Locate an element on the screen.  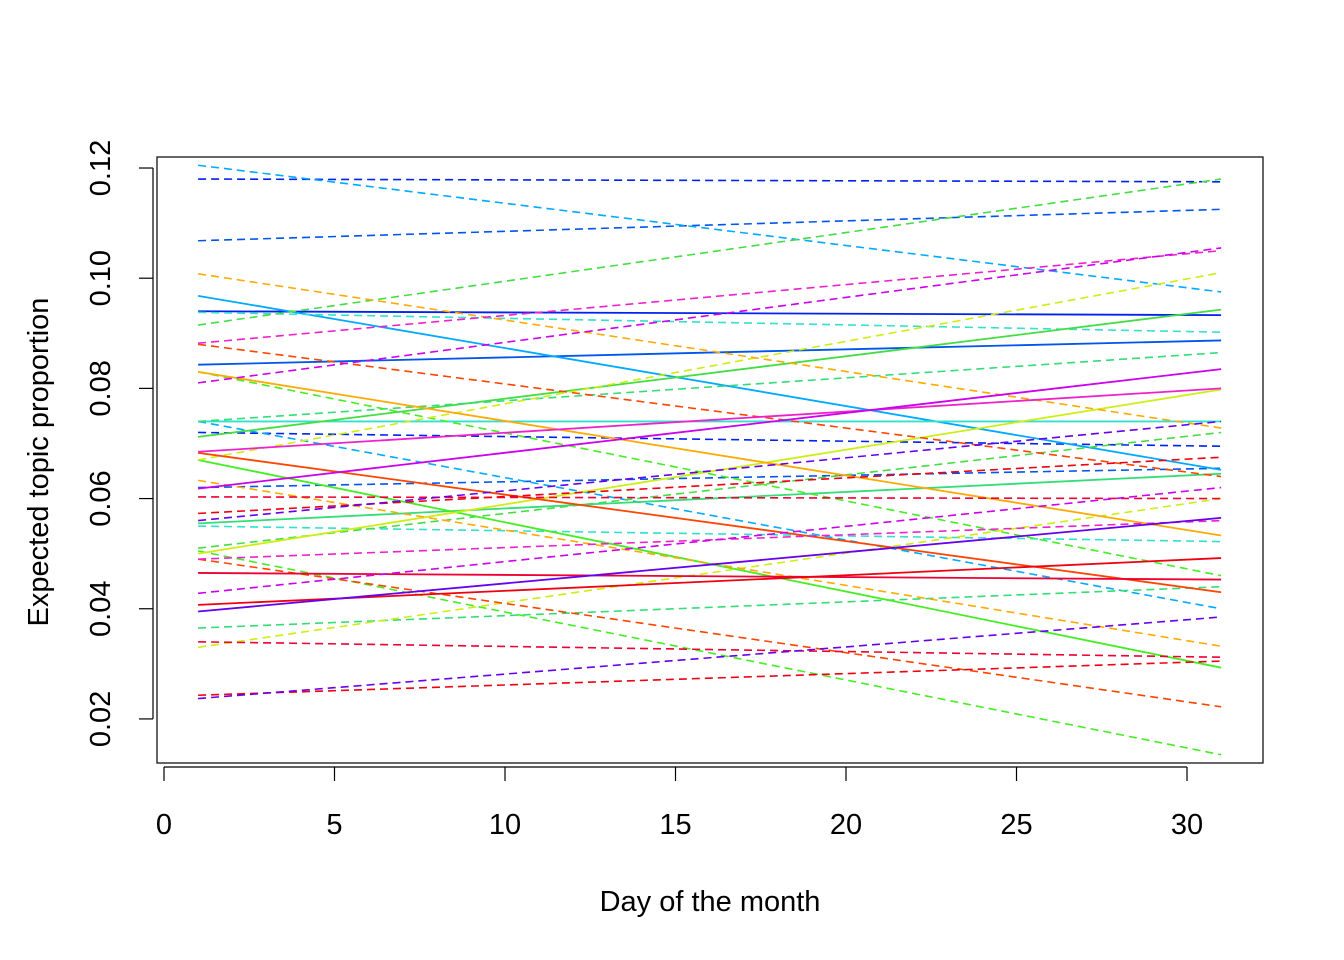
x-tick-label: 0 is located at coordinates (164, 825).